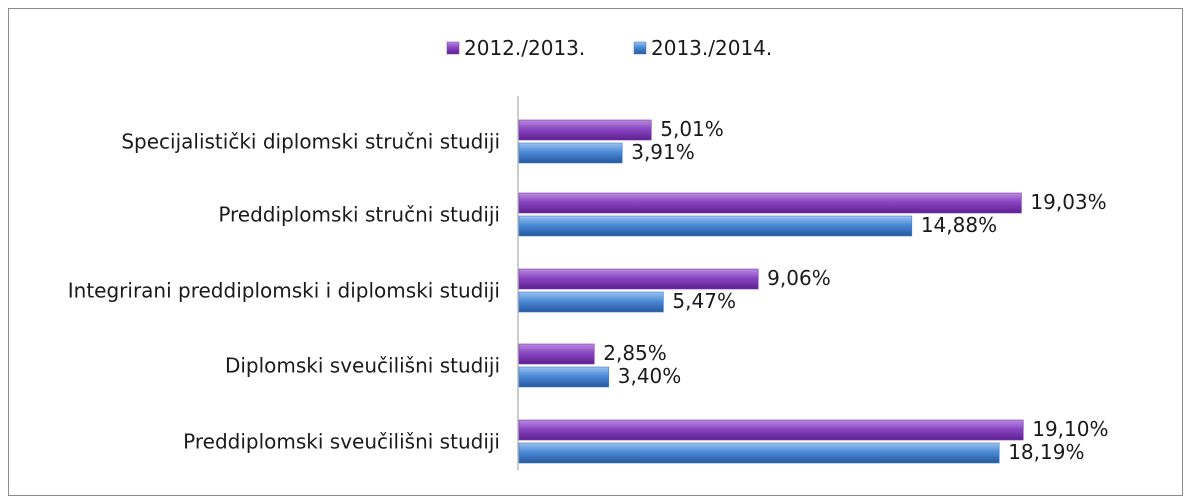 The width and height of the screenshot is (1195, 501). What do you see at coordinates (635, 353) in the screenshot?
I see `data-label: 2,85%` at bounding box center [635, 353].